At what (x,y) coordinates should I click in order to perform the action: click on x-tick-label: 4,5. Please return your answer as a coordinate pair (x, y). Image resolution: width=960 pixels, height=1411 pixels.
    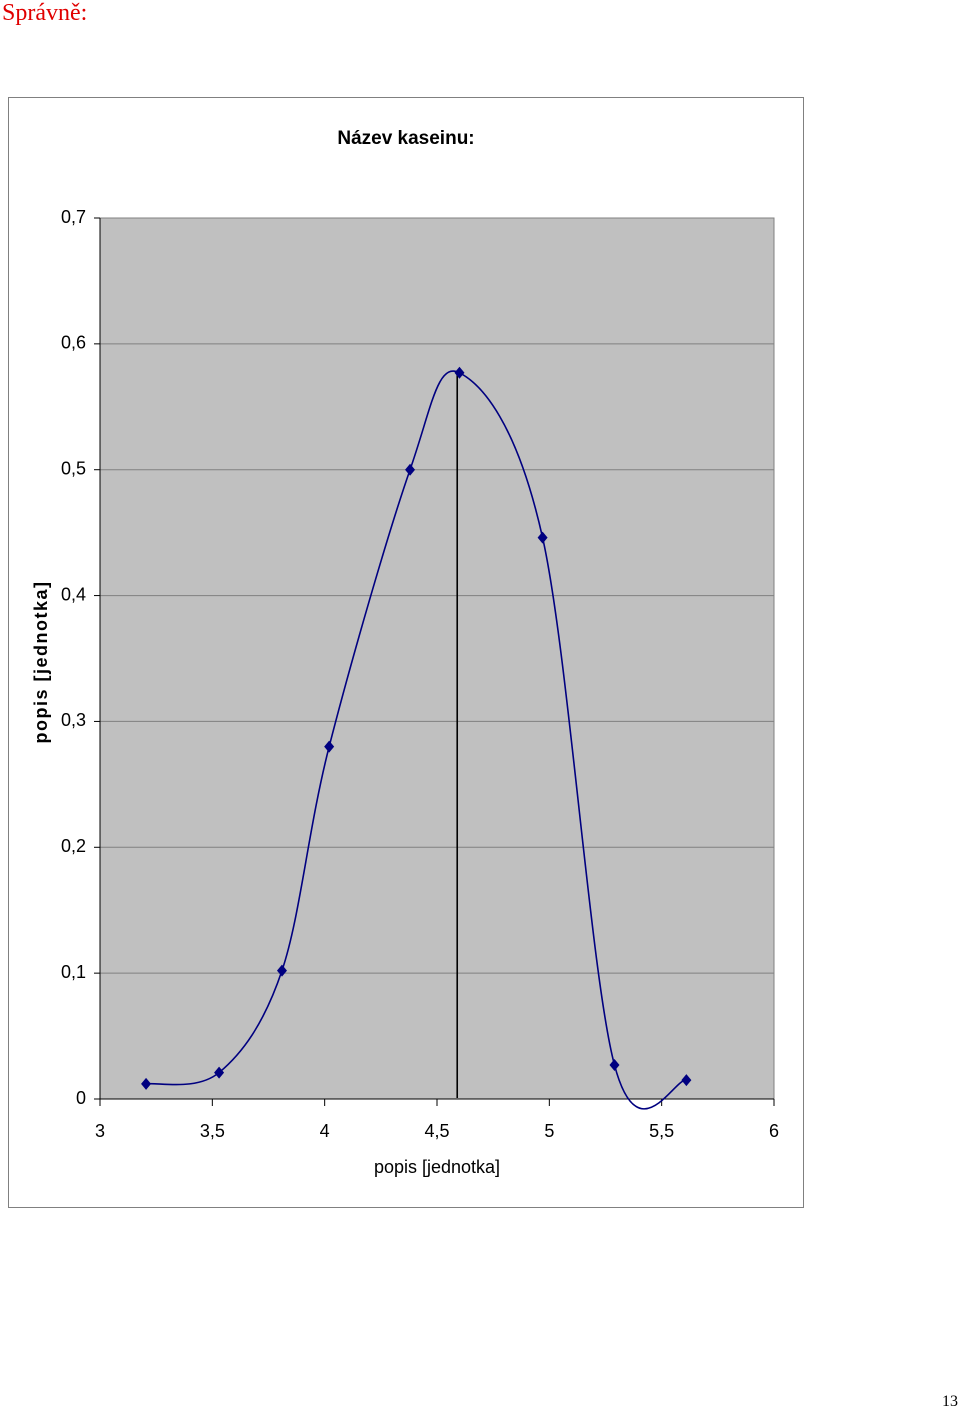
    Looking at the image, I should click on (436, 1131).